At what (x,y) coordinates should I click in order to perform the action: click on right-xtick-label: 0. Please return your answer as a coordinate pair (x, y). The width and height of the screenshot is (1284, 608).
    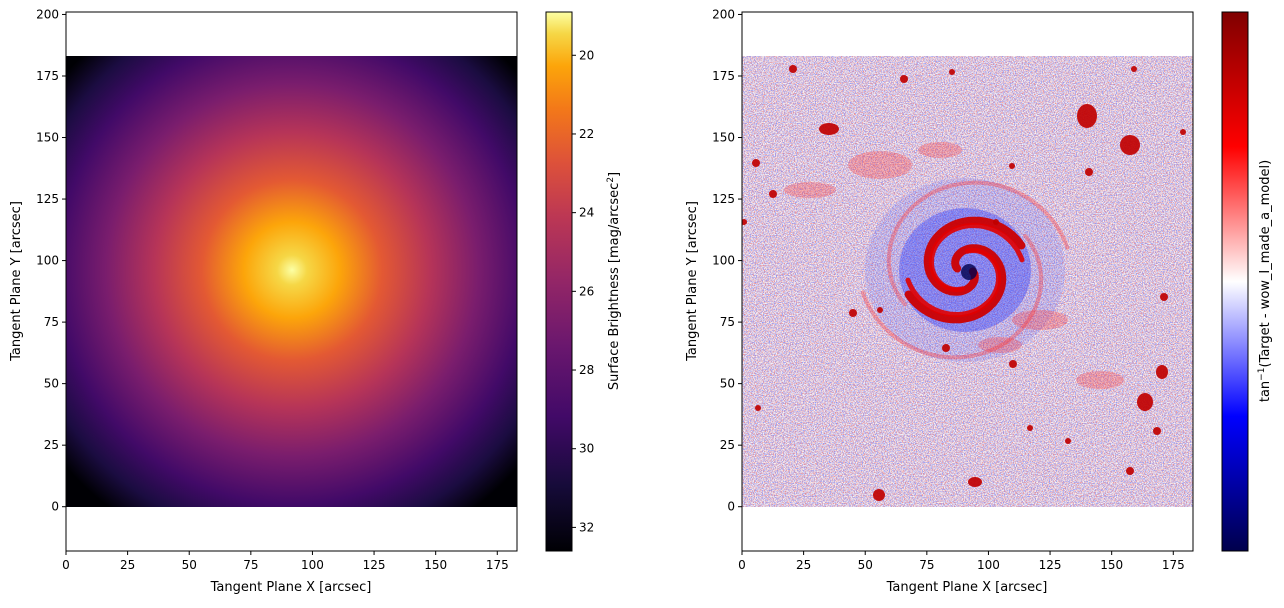
    Looking at the image, I should click on (742, 565).